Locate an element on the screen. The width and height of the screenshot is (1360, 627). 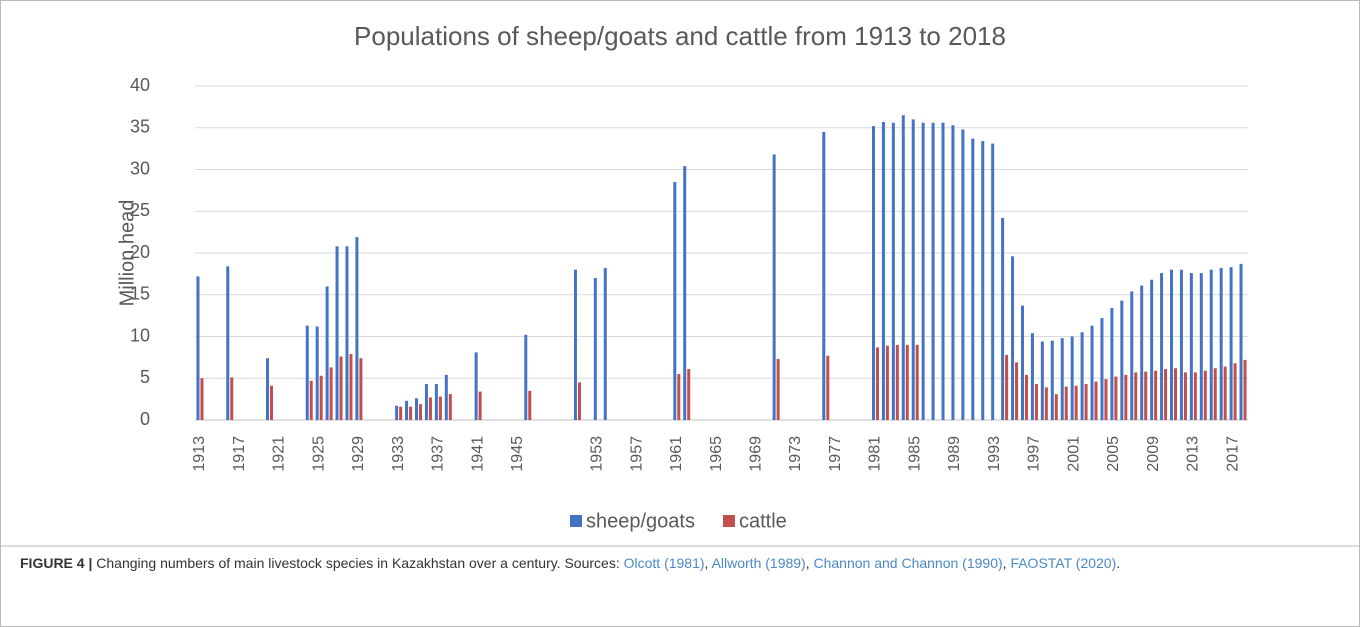
x-tick-label: 1913 is located at coordinates (199, 454).